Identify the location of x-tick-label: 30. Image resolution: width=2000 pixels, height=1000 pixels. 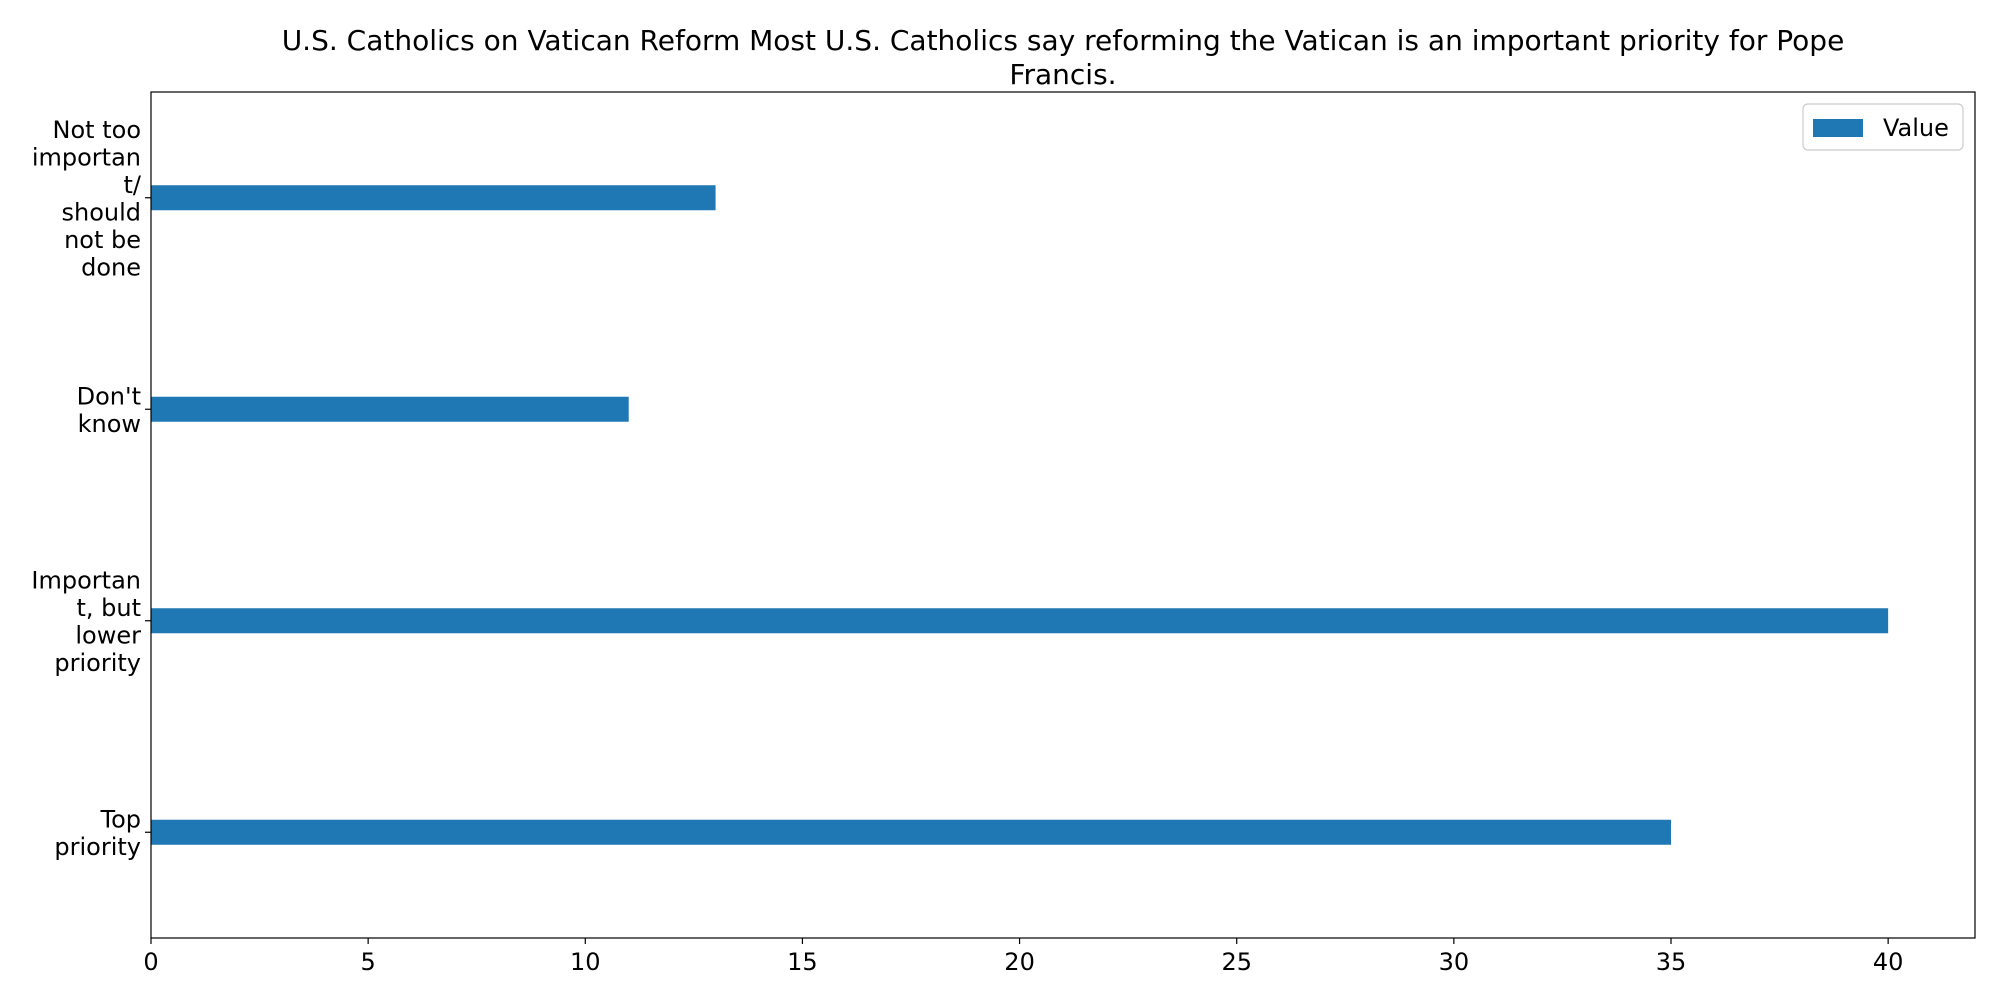
(1454, 962).